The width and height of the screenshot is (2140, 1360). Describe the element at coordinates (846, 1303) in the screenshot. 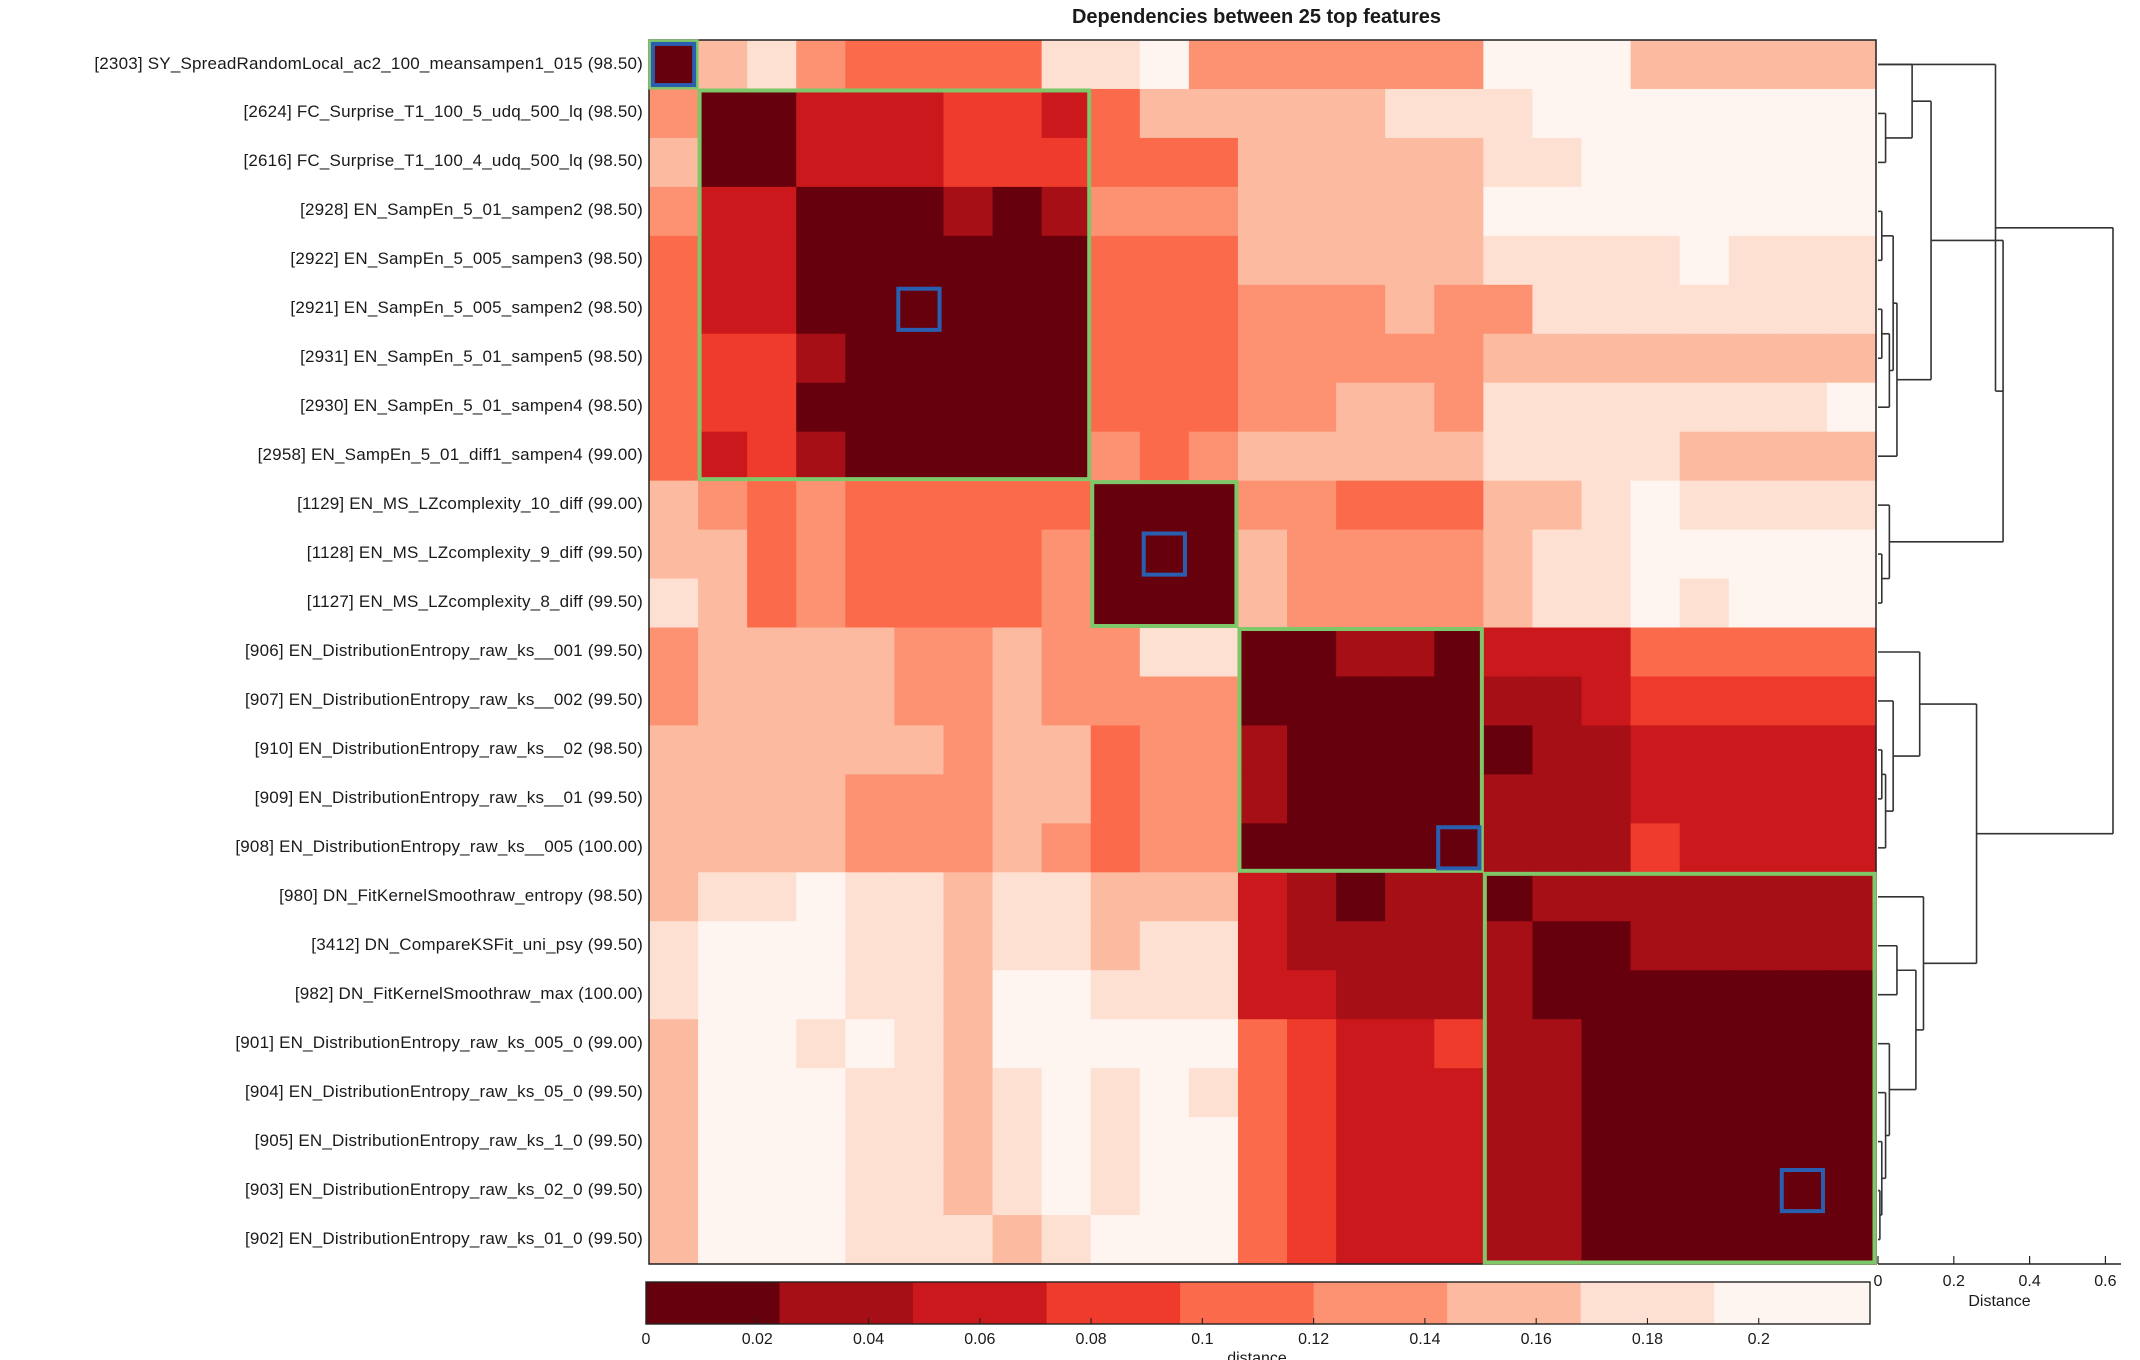

I see `colorbar-swatch` at that location.